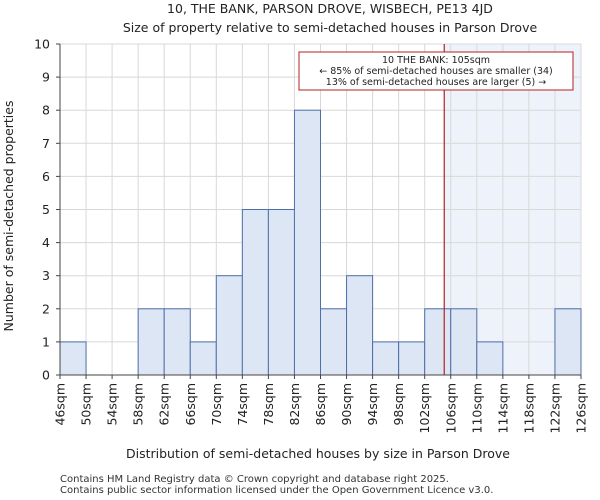 This screenshot has height=500, width=600. Describe the element at coordinates (46, 375) in the screenshot. I see `y-tick-label: 0` at that location.